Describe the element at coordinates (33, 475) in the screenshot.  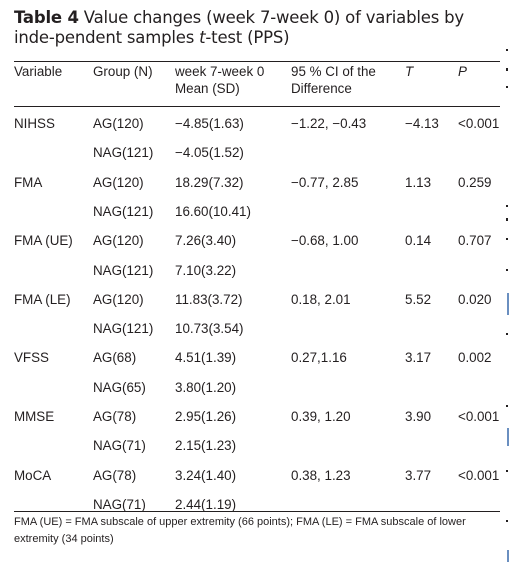
I see `cell-variable: MoCA` at that location.